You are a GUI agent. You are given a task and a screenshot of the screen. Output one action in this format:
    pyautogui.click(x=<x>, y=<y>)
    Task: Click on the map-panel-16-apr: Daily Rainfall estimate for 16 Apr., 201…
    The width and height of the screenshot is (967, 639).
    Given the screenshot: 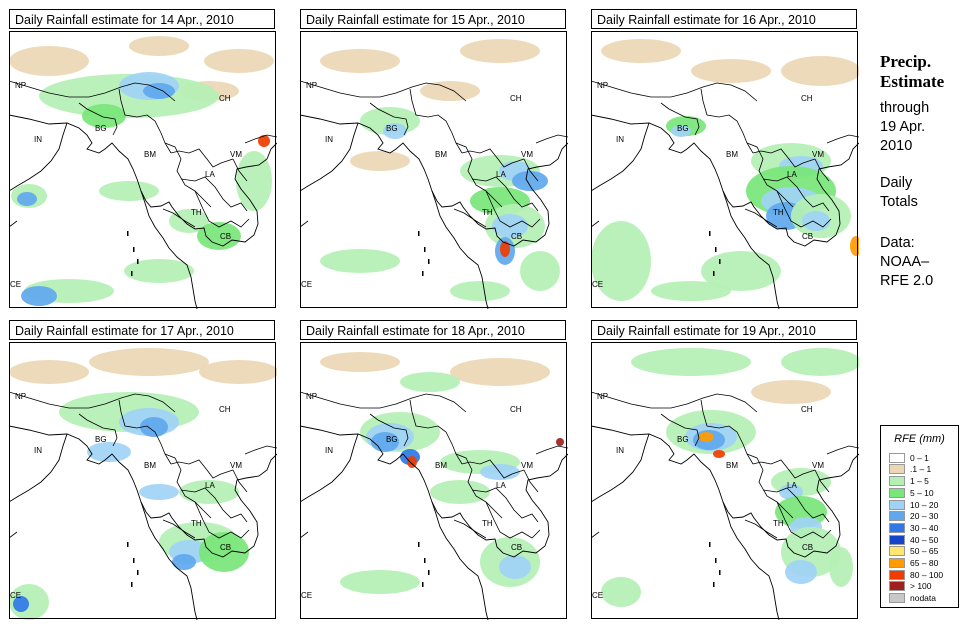 What is the action you would take?
    pyautogui.click(x=725, y=159)
    